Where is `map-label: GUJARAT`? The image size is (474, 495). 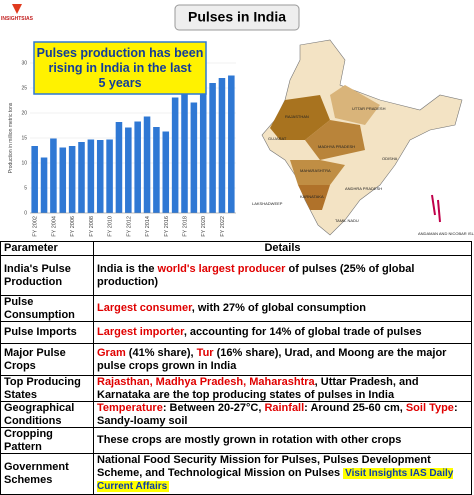
map-label: GUJARAT is located at coordinates (277, 138).